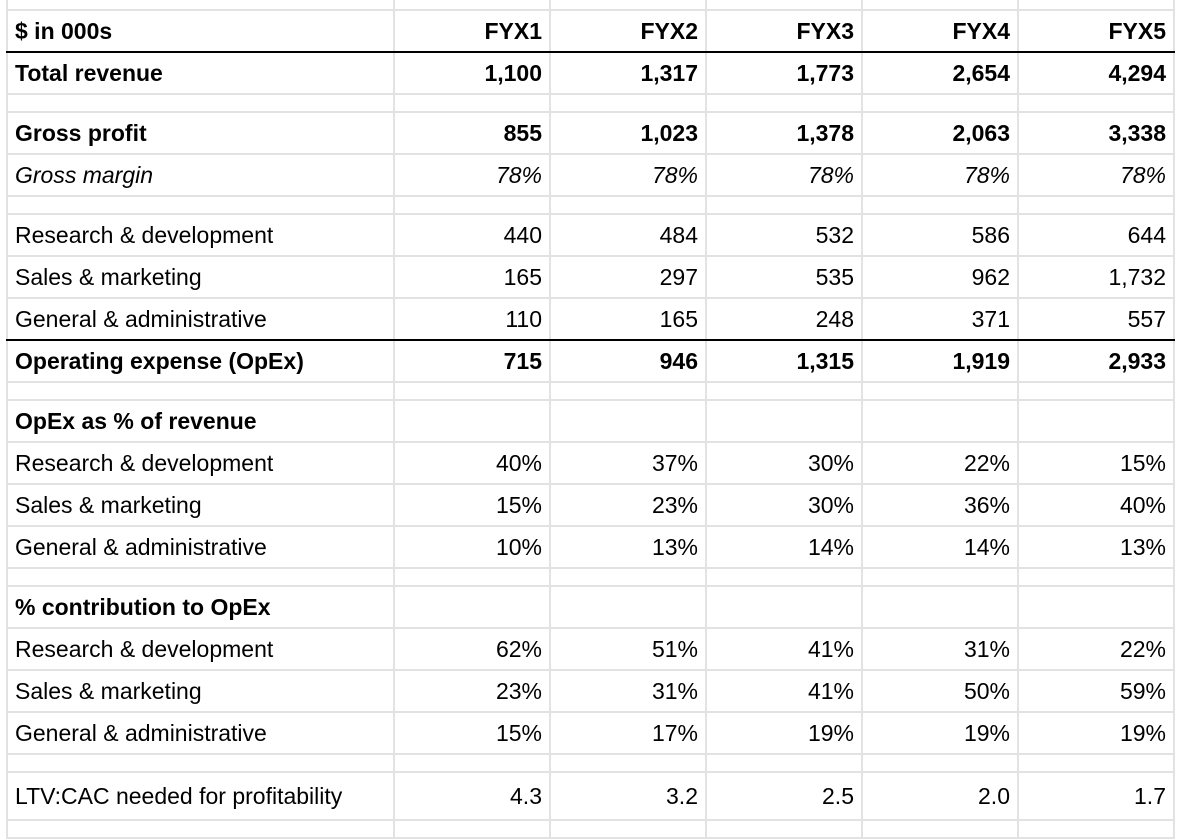 Image resolution: width=1182 pixels, height=839 pixels. I want to click on value-cell: 13%, so click(1096, 547).